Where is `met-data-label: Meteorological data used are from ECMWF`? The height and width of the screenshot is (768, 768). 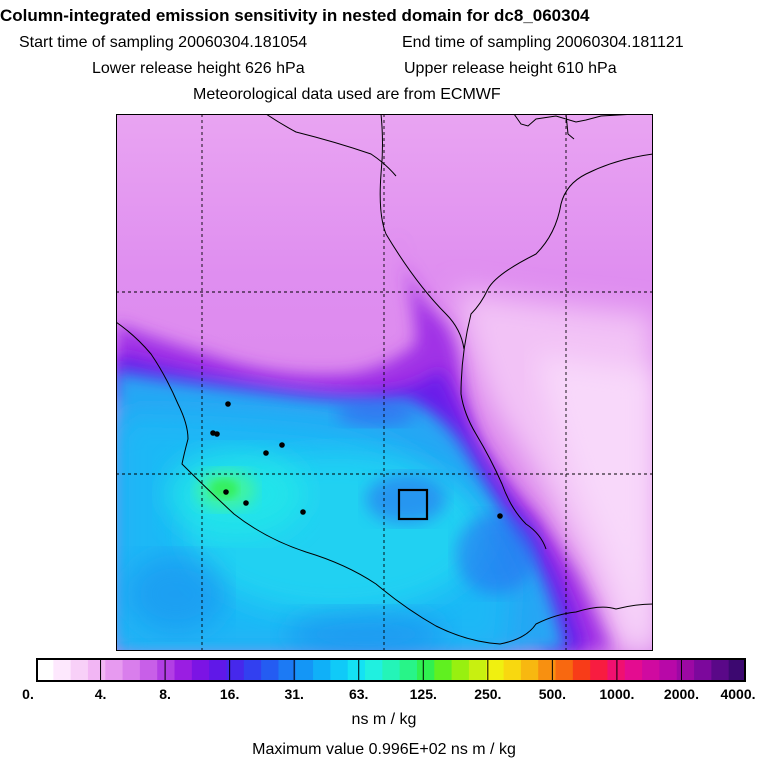
met-data-label: Meteorological data used are from ECMWF is located at coordinates (347, 94).